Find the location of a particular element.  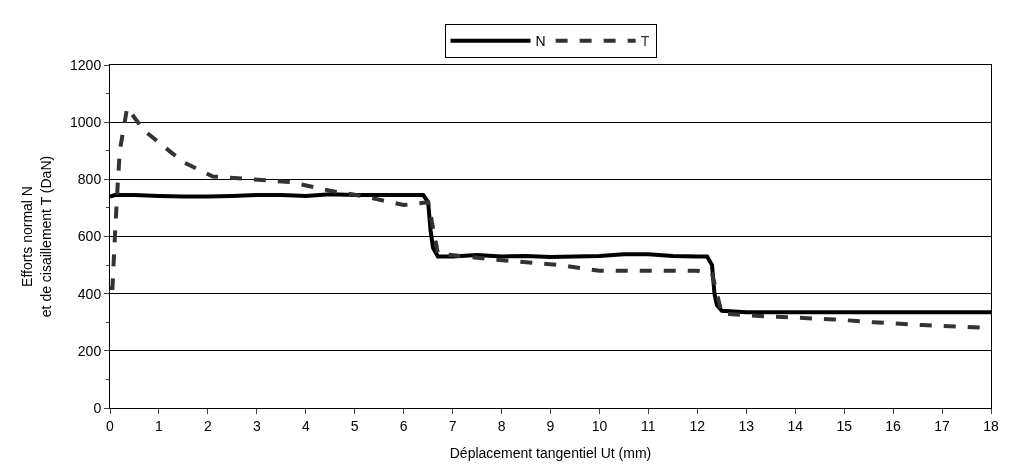

x-tick-label: 15 is located at coordinates (844, 425).